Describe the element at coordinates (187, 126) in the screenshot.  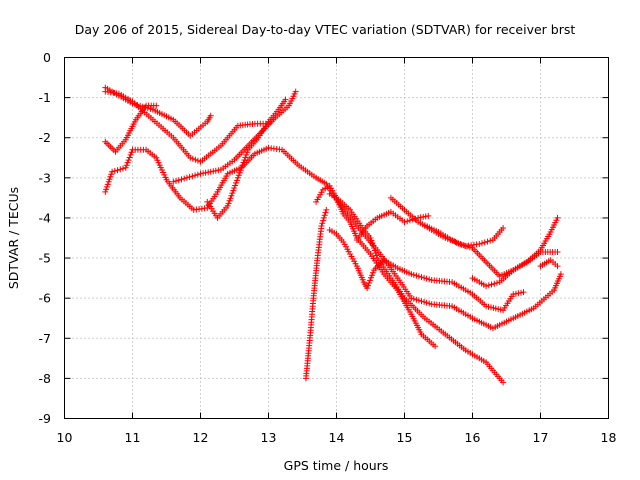
I see `series-track-b` at that location.